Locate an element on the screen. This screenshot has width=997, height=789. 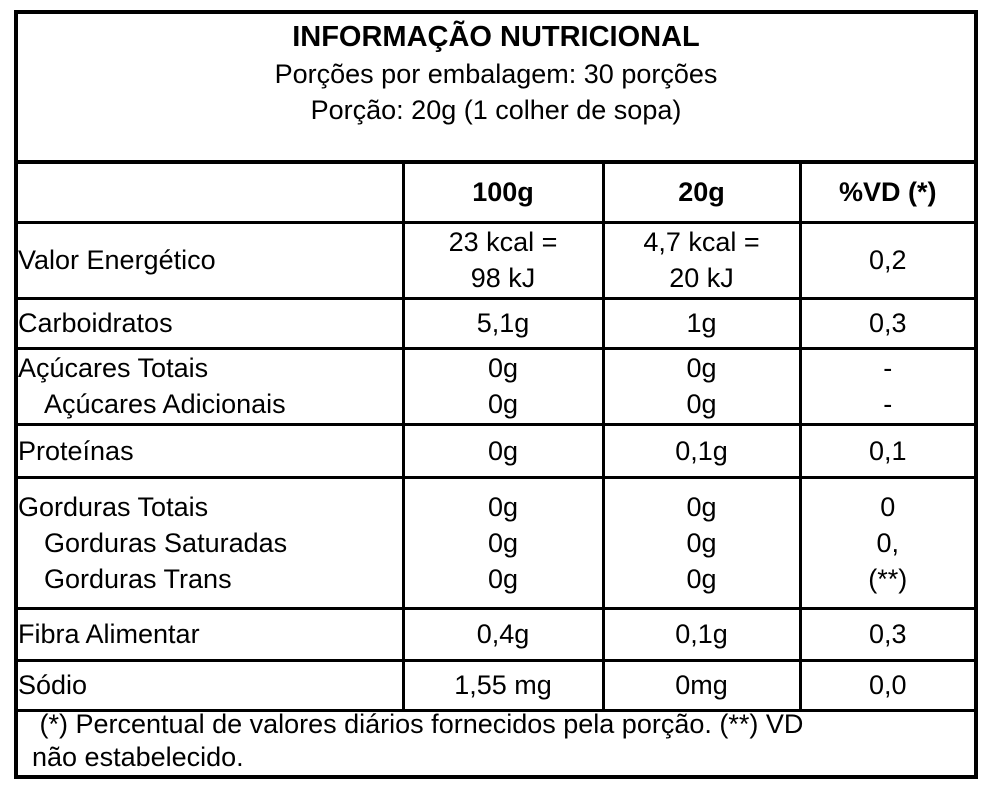
label-title: INFORMAÇÃO NUTRICIONAL is located at coordinates (496, 37).